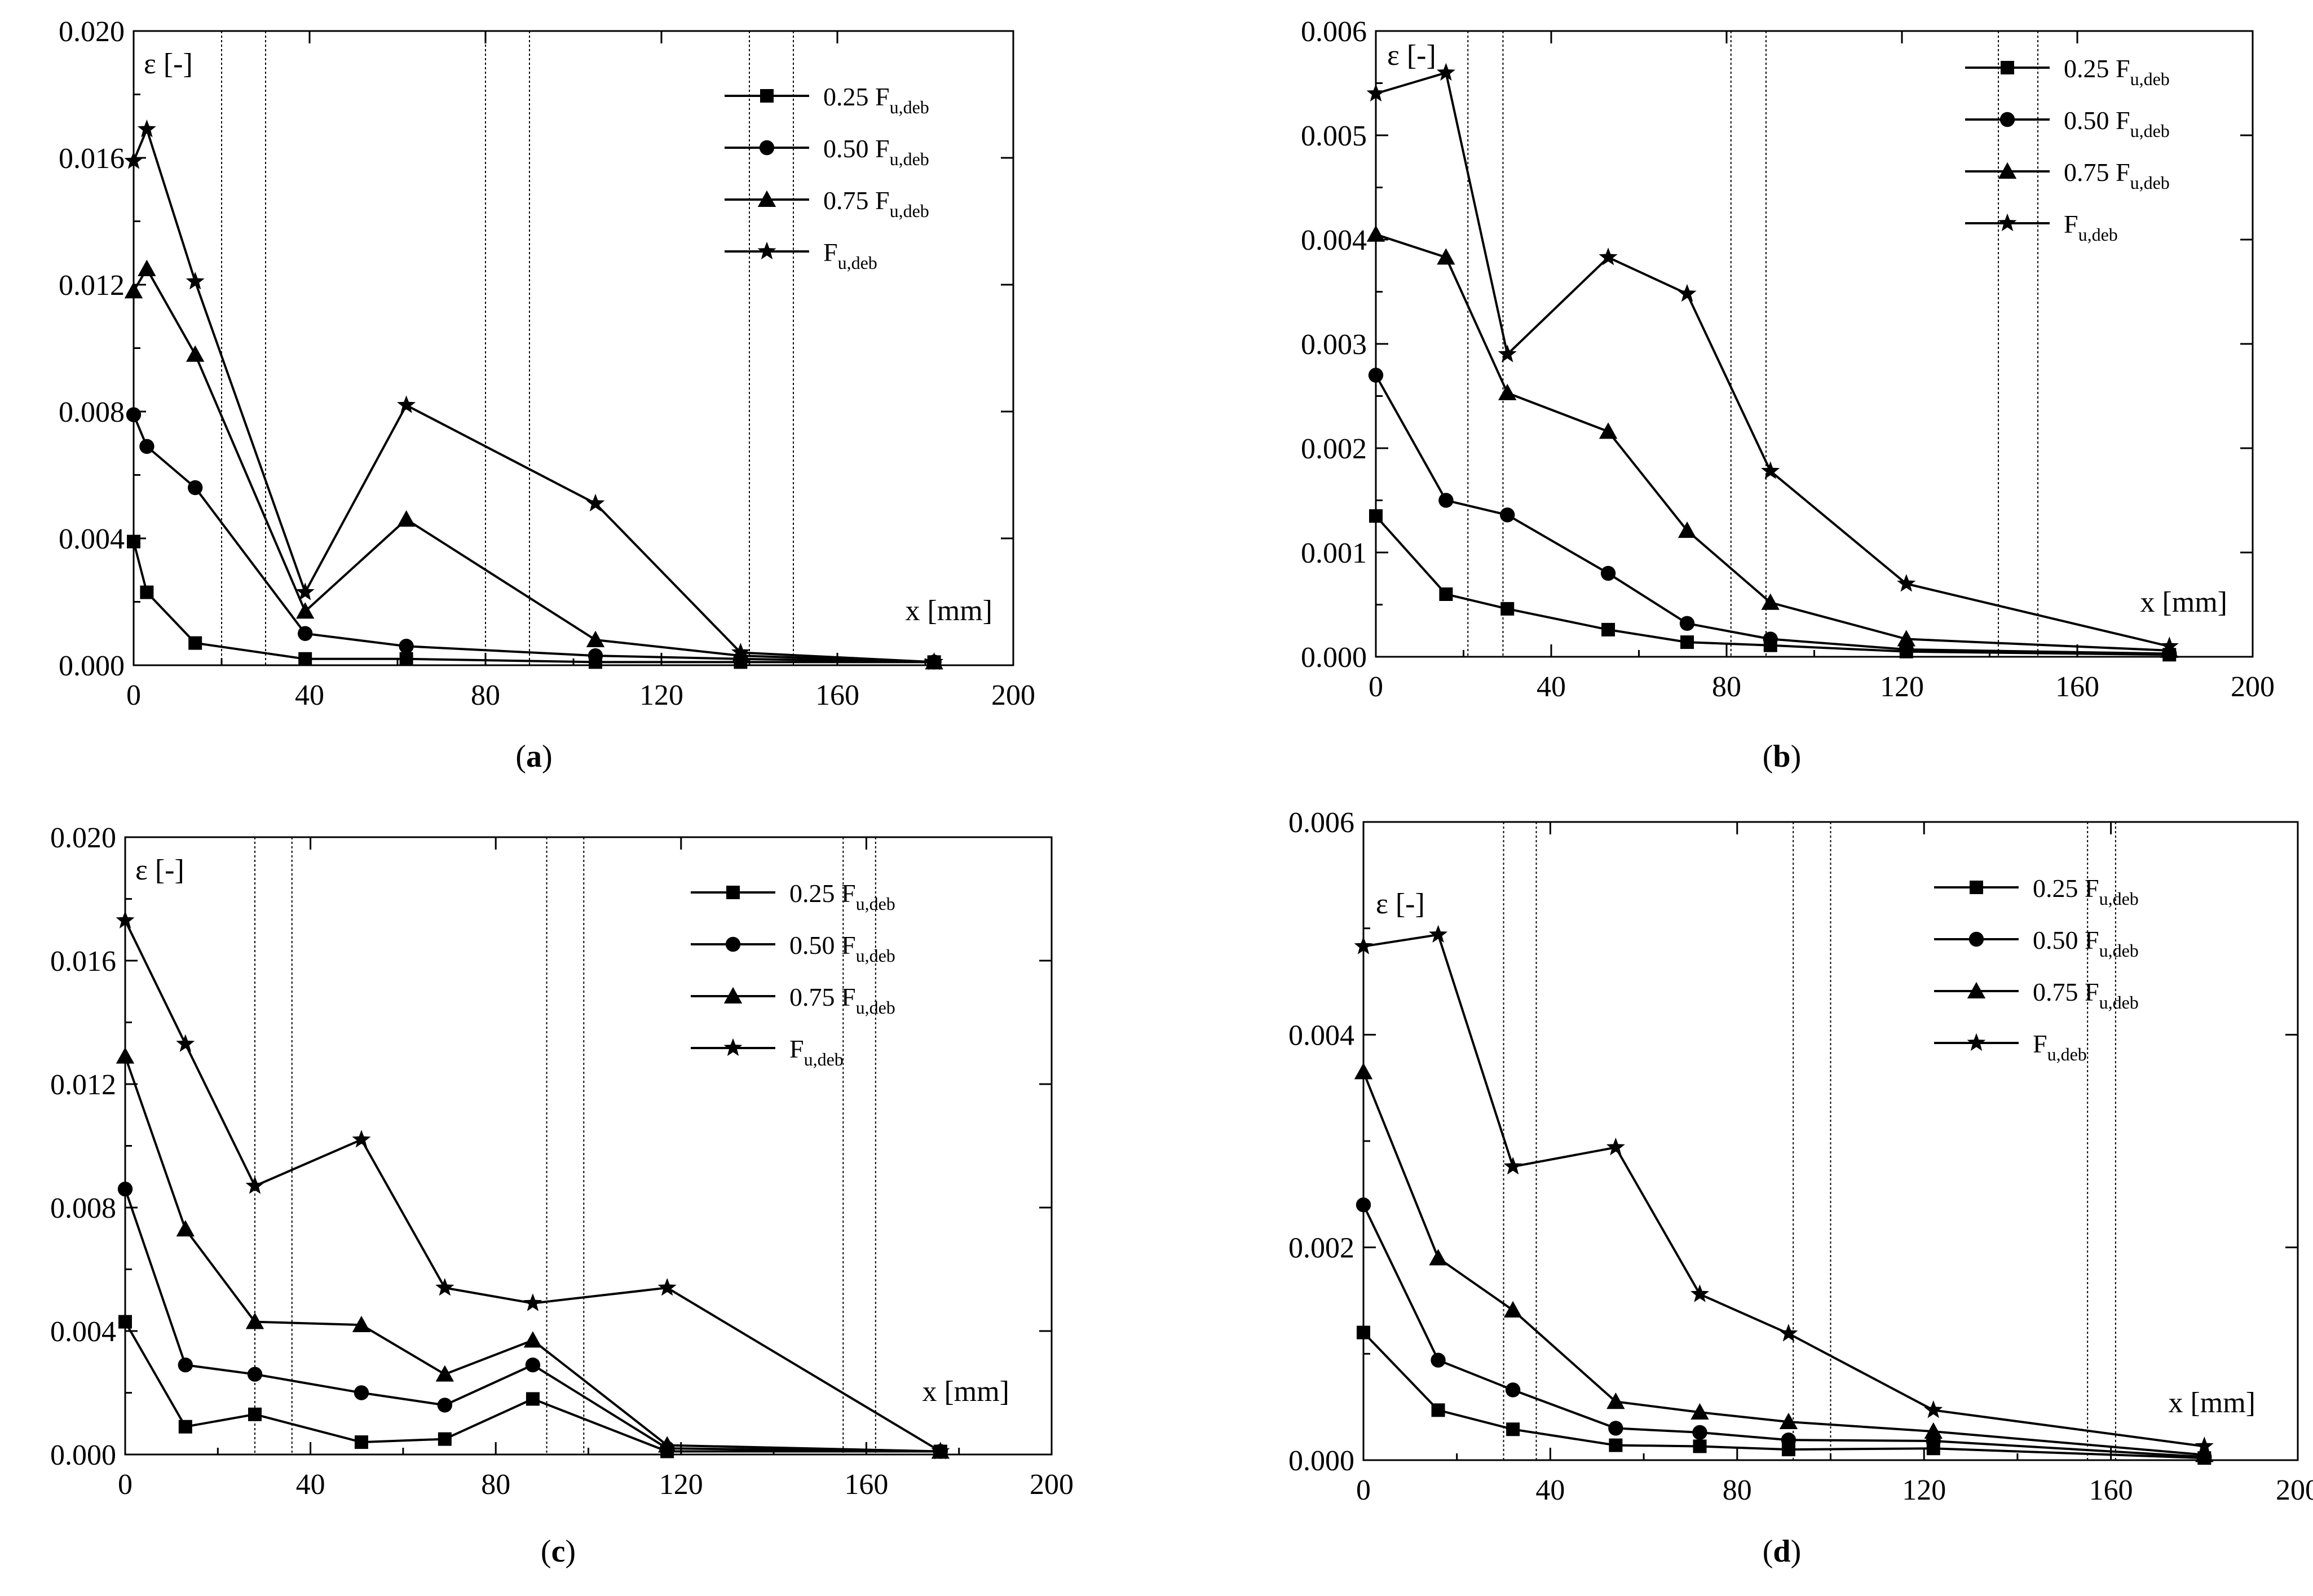 Image resolution: width=2313 pixels, height=1596 pixels. Describe the element at coordinates (1782, 1551) in the screenshot. I see `panel-label: (d)` at that location.